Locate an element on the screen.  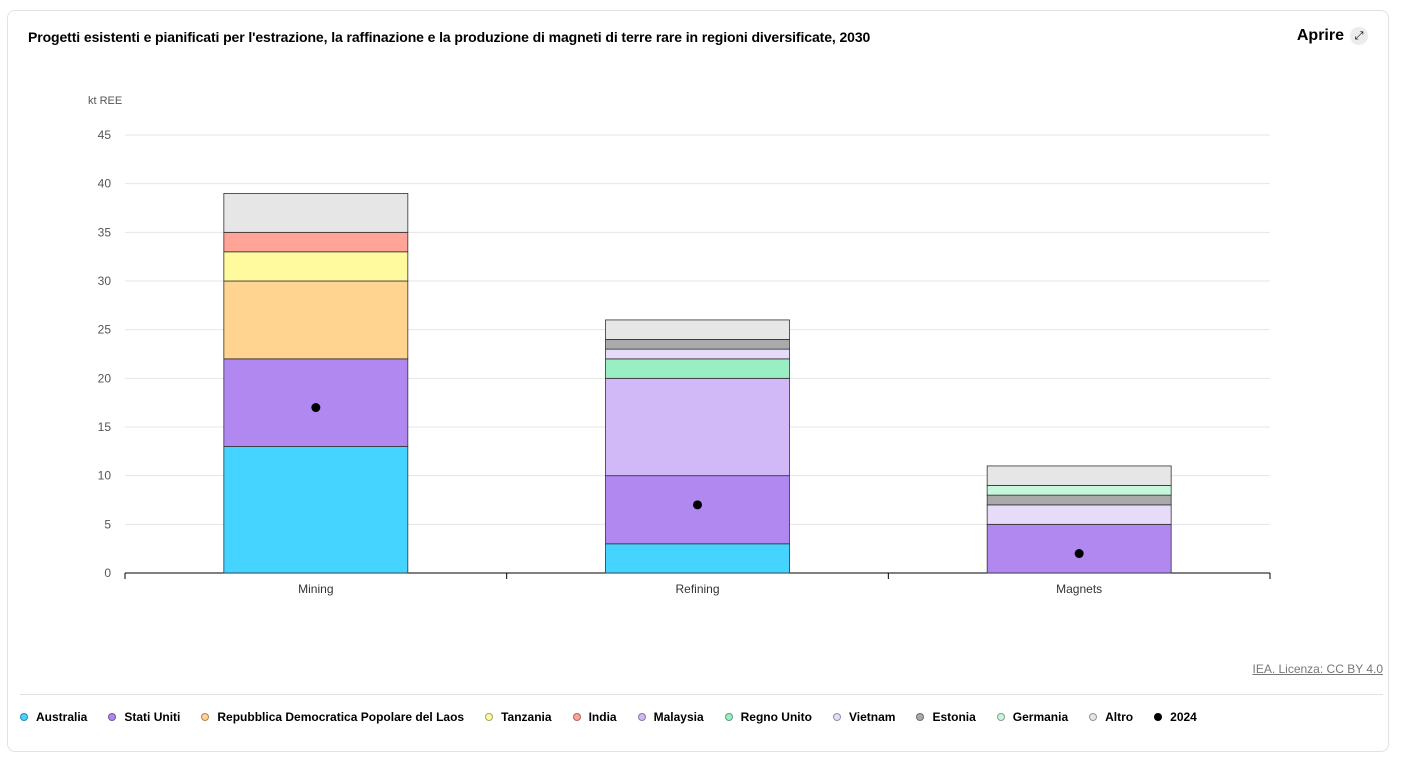
y-tick-label: 40 is located at coordinates (105, 184).